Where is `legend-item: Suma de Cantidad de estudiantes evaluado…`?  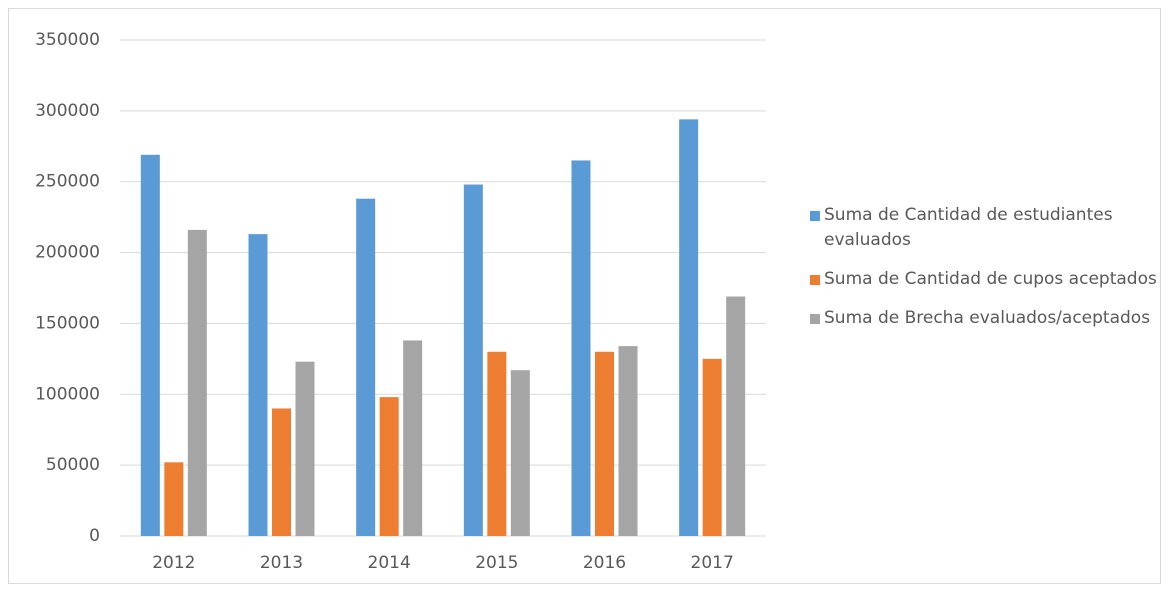
legend-item: Suma de Cantidad de estudiantes evaluado… is located at coordinates (985, 228).